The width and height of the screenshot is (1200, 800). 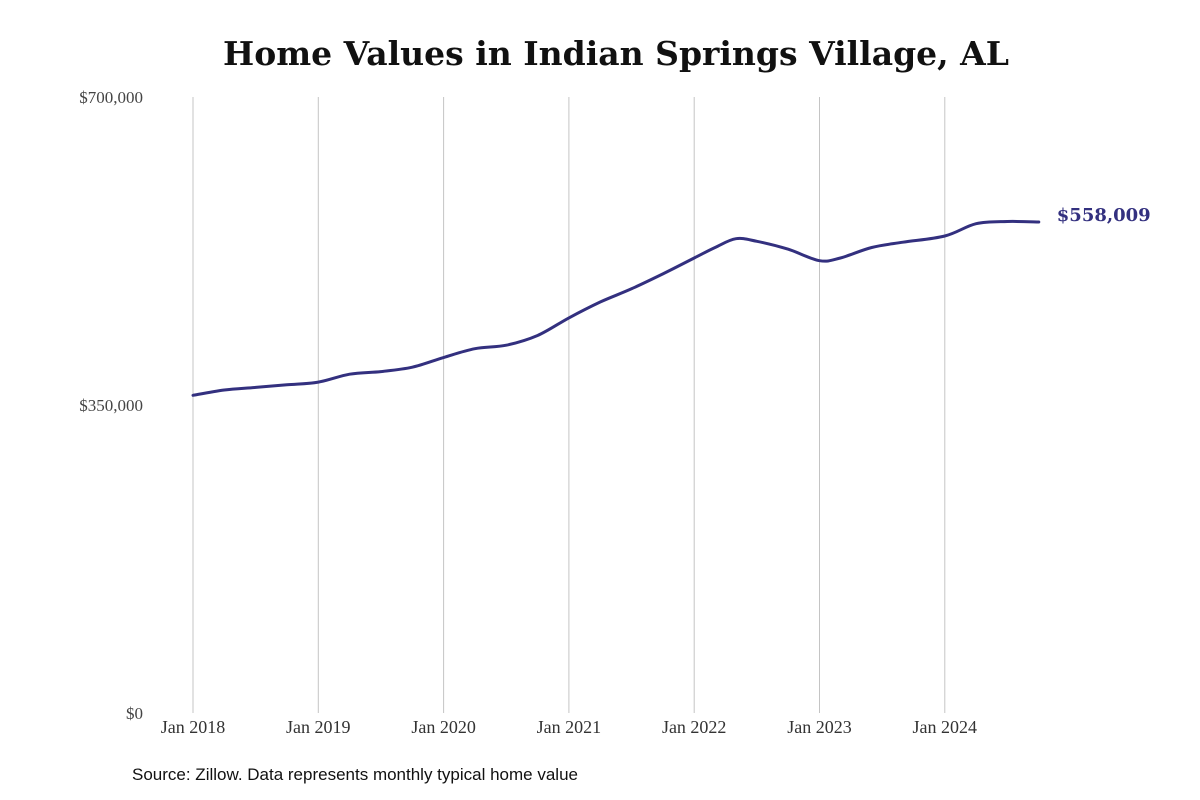 I want to click on y-tick-label: $350,000, so click(x=111, y=405).